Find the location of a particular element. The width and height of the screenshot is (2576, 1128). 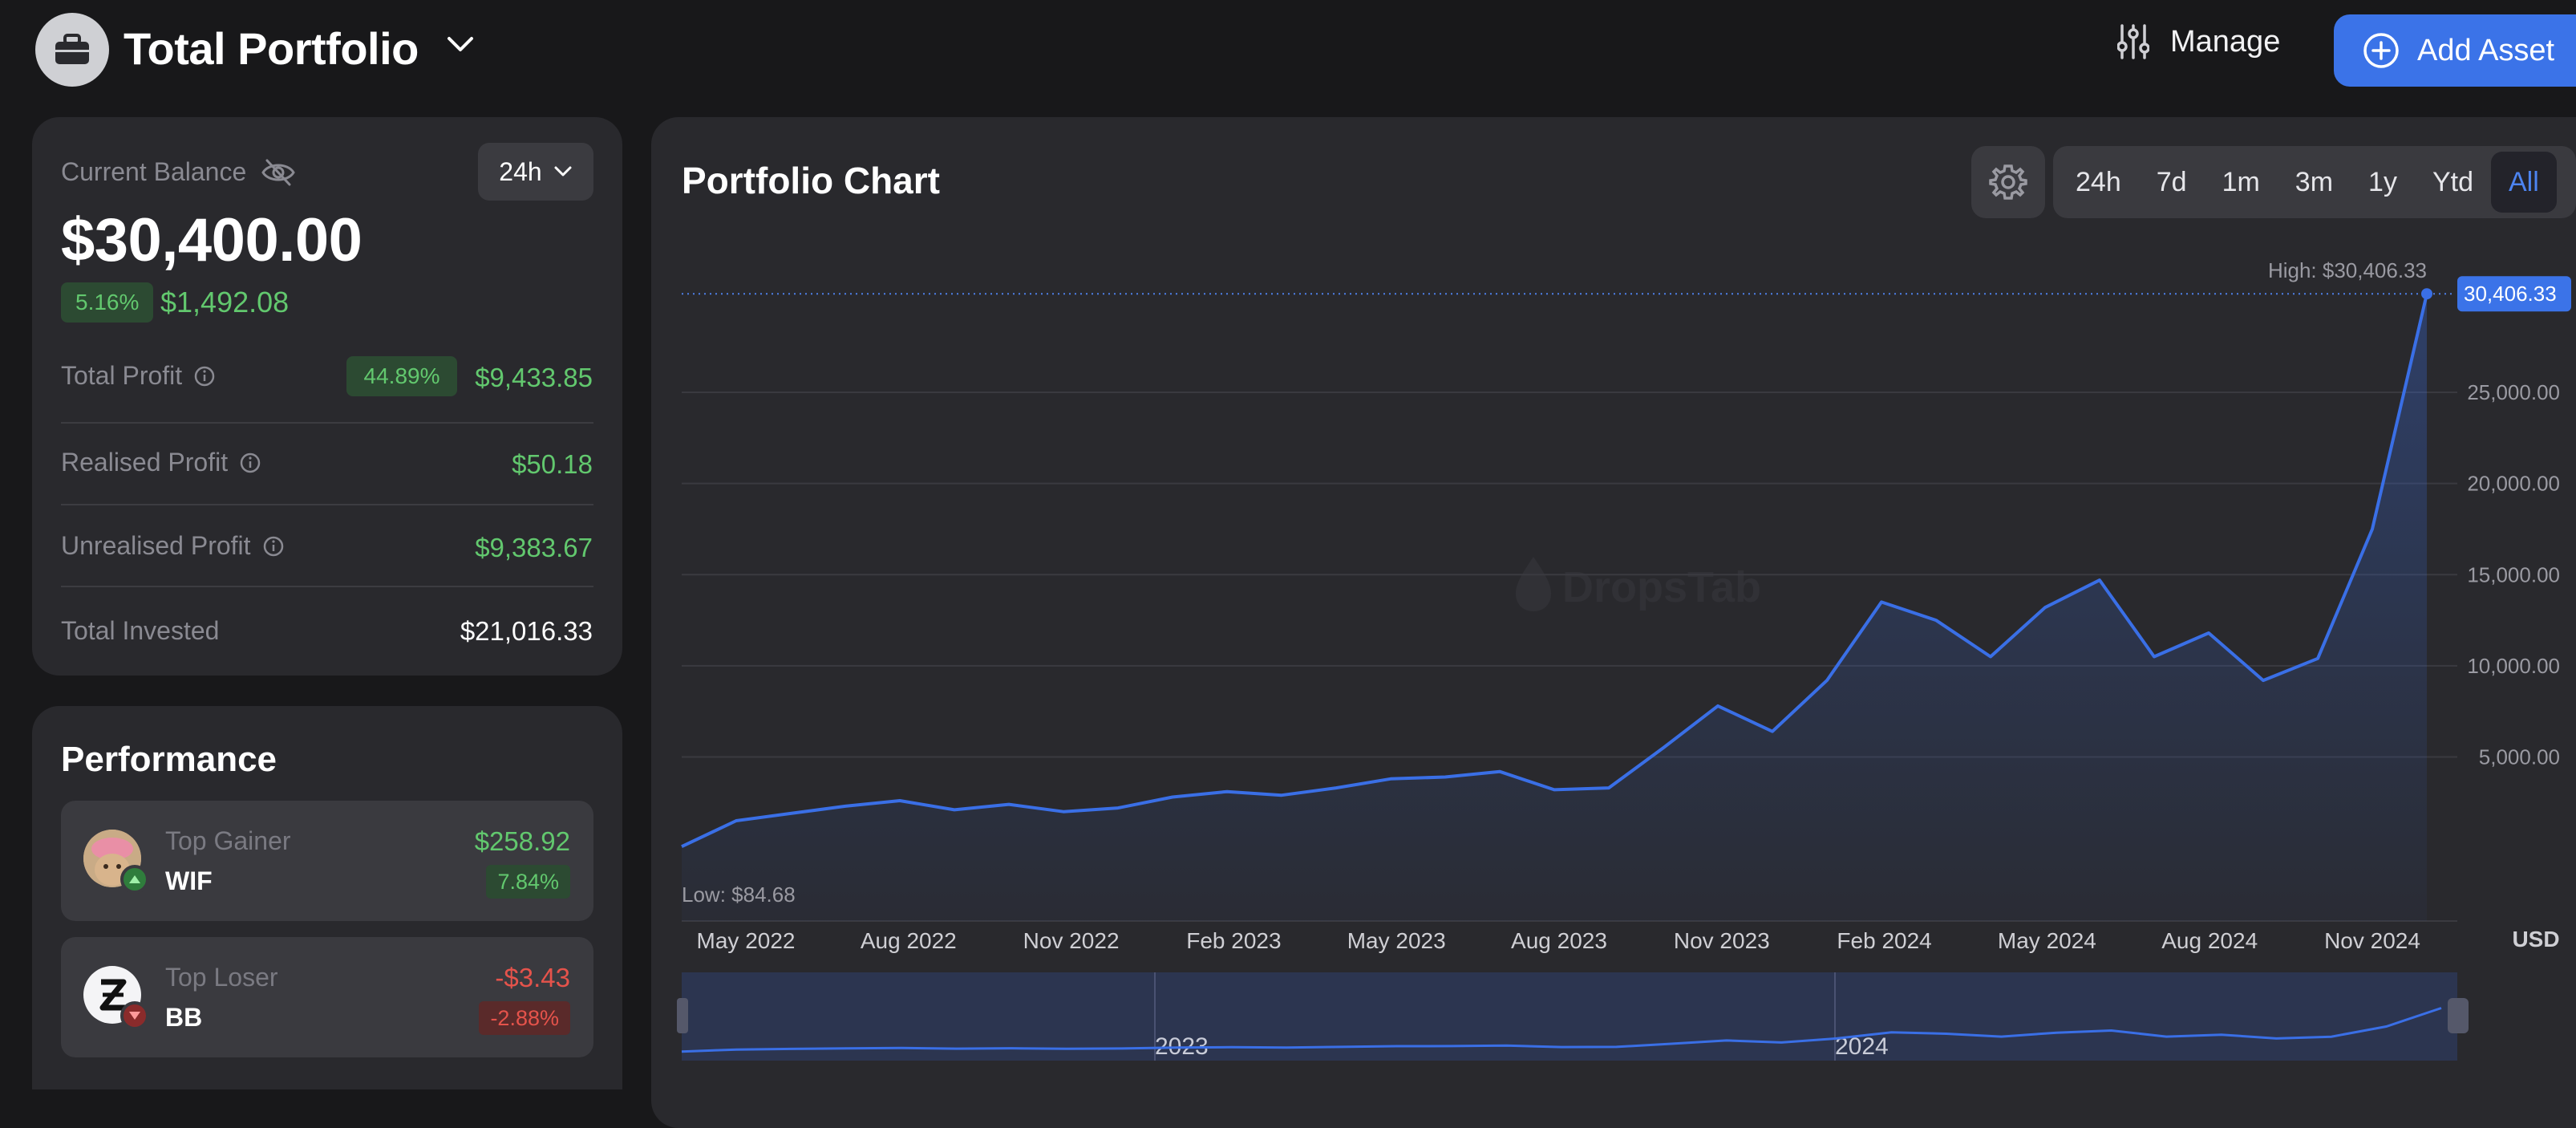

chart-range-tabs: 24h 7d 1m 3m 1y Ytd All is located at coordinates (2314, 182).